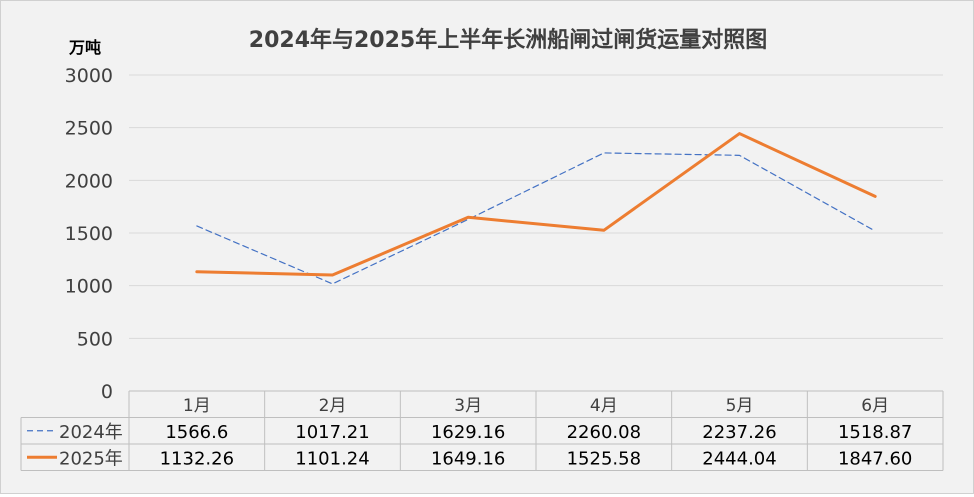 The width and height of the screenshot is (974, 497). I want to click on category-label: 3月, so click(468, 406).